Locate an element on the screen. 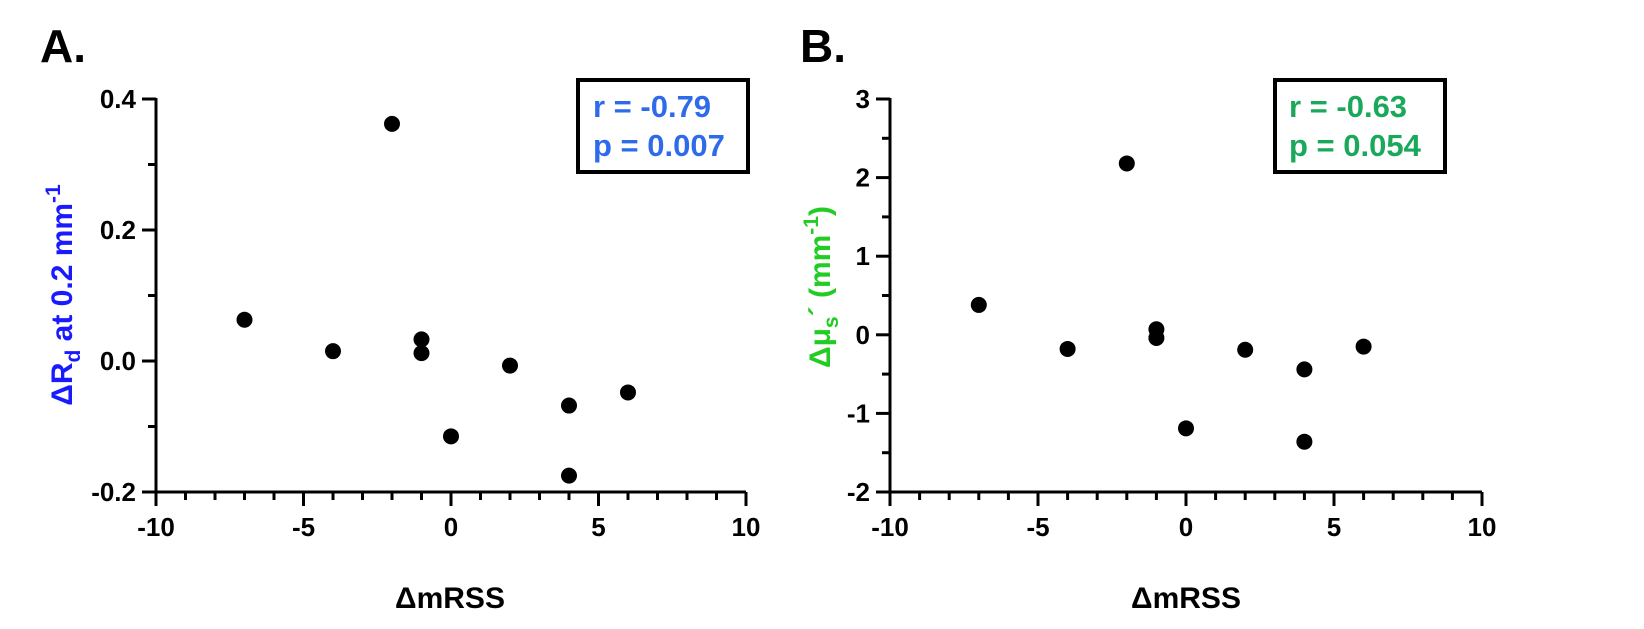 The height and width of the screenshot is (629, 1644). panel-b-y-tick-label: 3 is located at coordinates (863, 99).